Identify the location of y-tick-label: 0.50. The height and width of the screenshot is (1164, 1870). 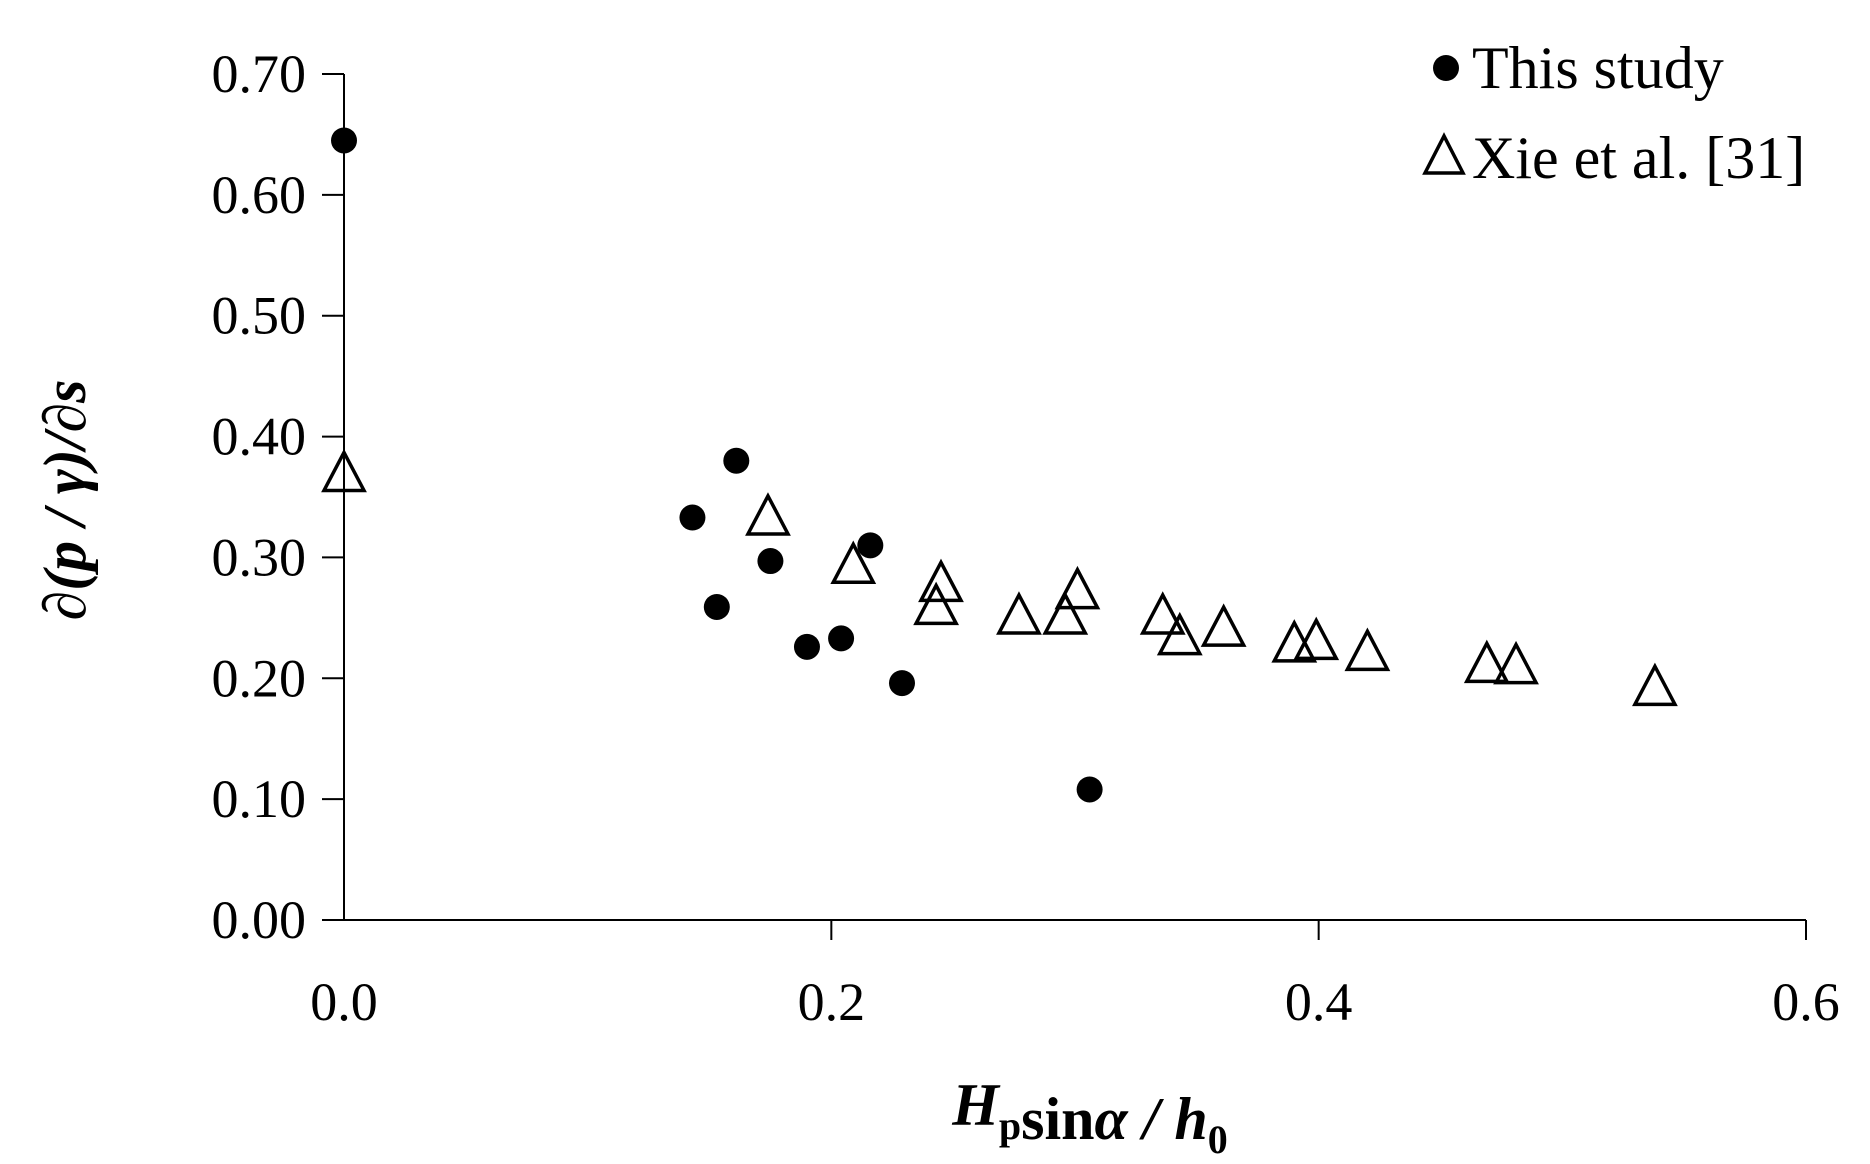
(259, 316).